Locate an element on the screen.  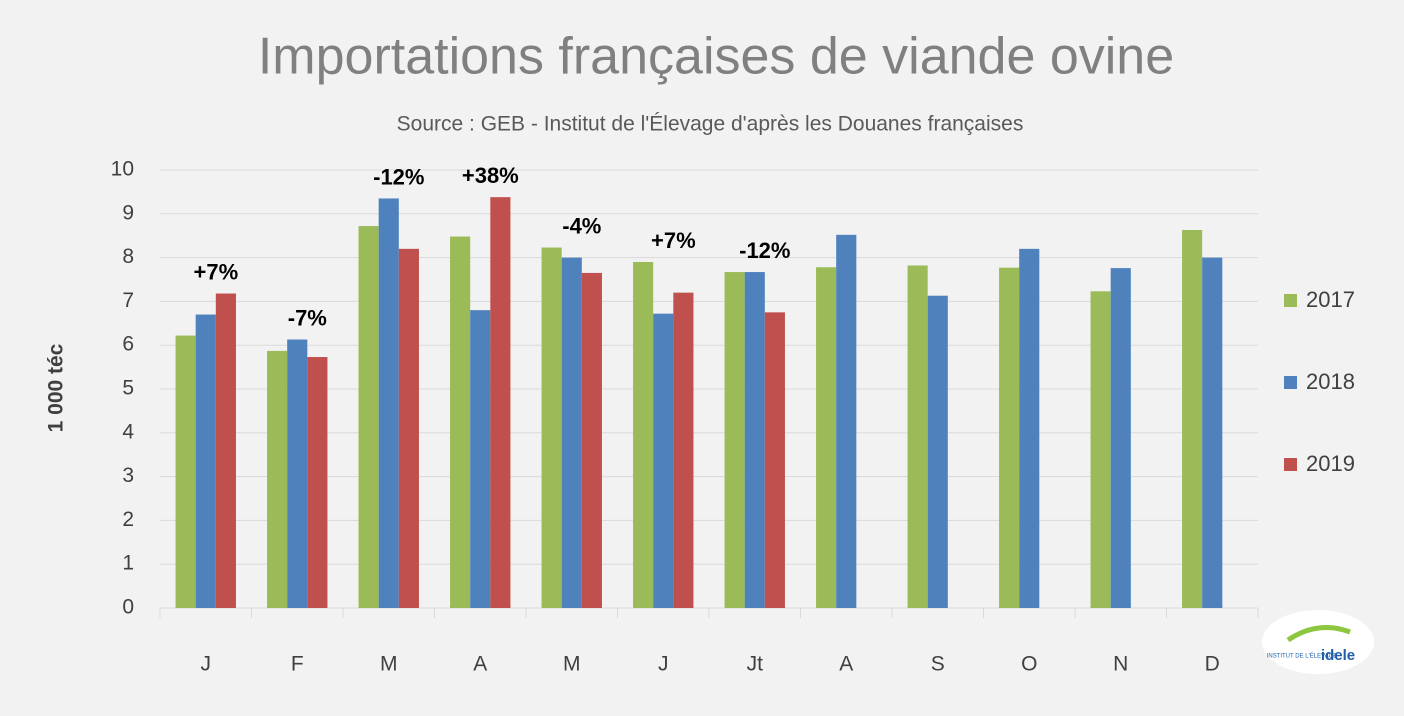
y-tick-label: 6 is located at coordinates (128, 344).